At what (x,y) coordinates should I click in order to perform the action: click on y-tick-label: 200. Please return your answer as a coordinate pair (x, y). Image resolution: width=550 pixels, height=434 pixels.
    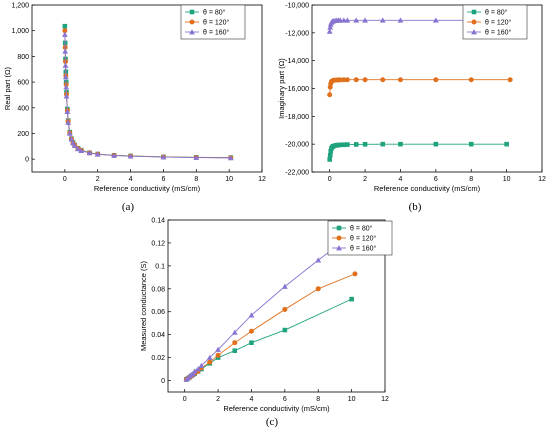
    Looking at the image, I should click on (23, 134).